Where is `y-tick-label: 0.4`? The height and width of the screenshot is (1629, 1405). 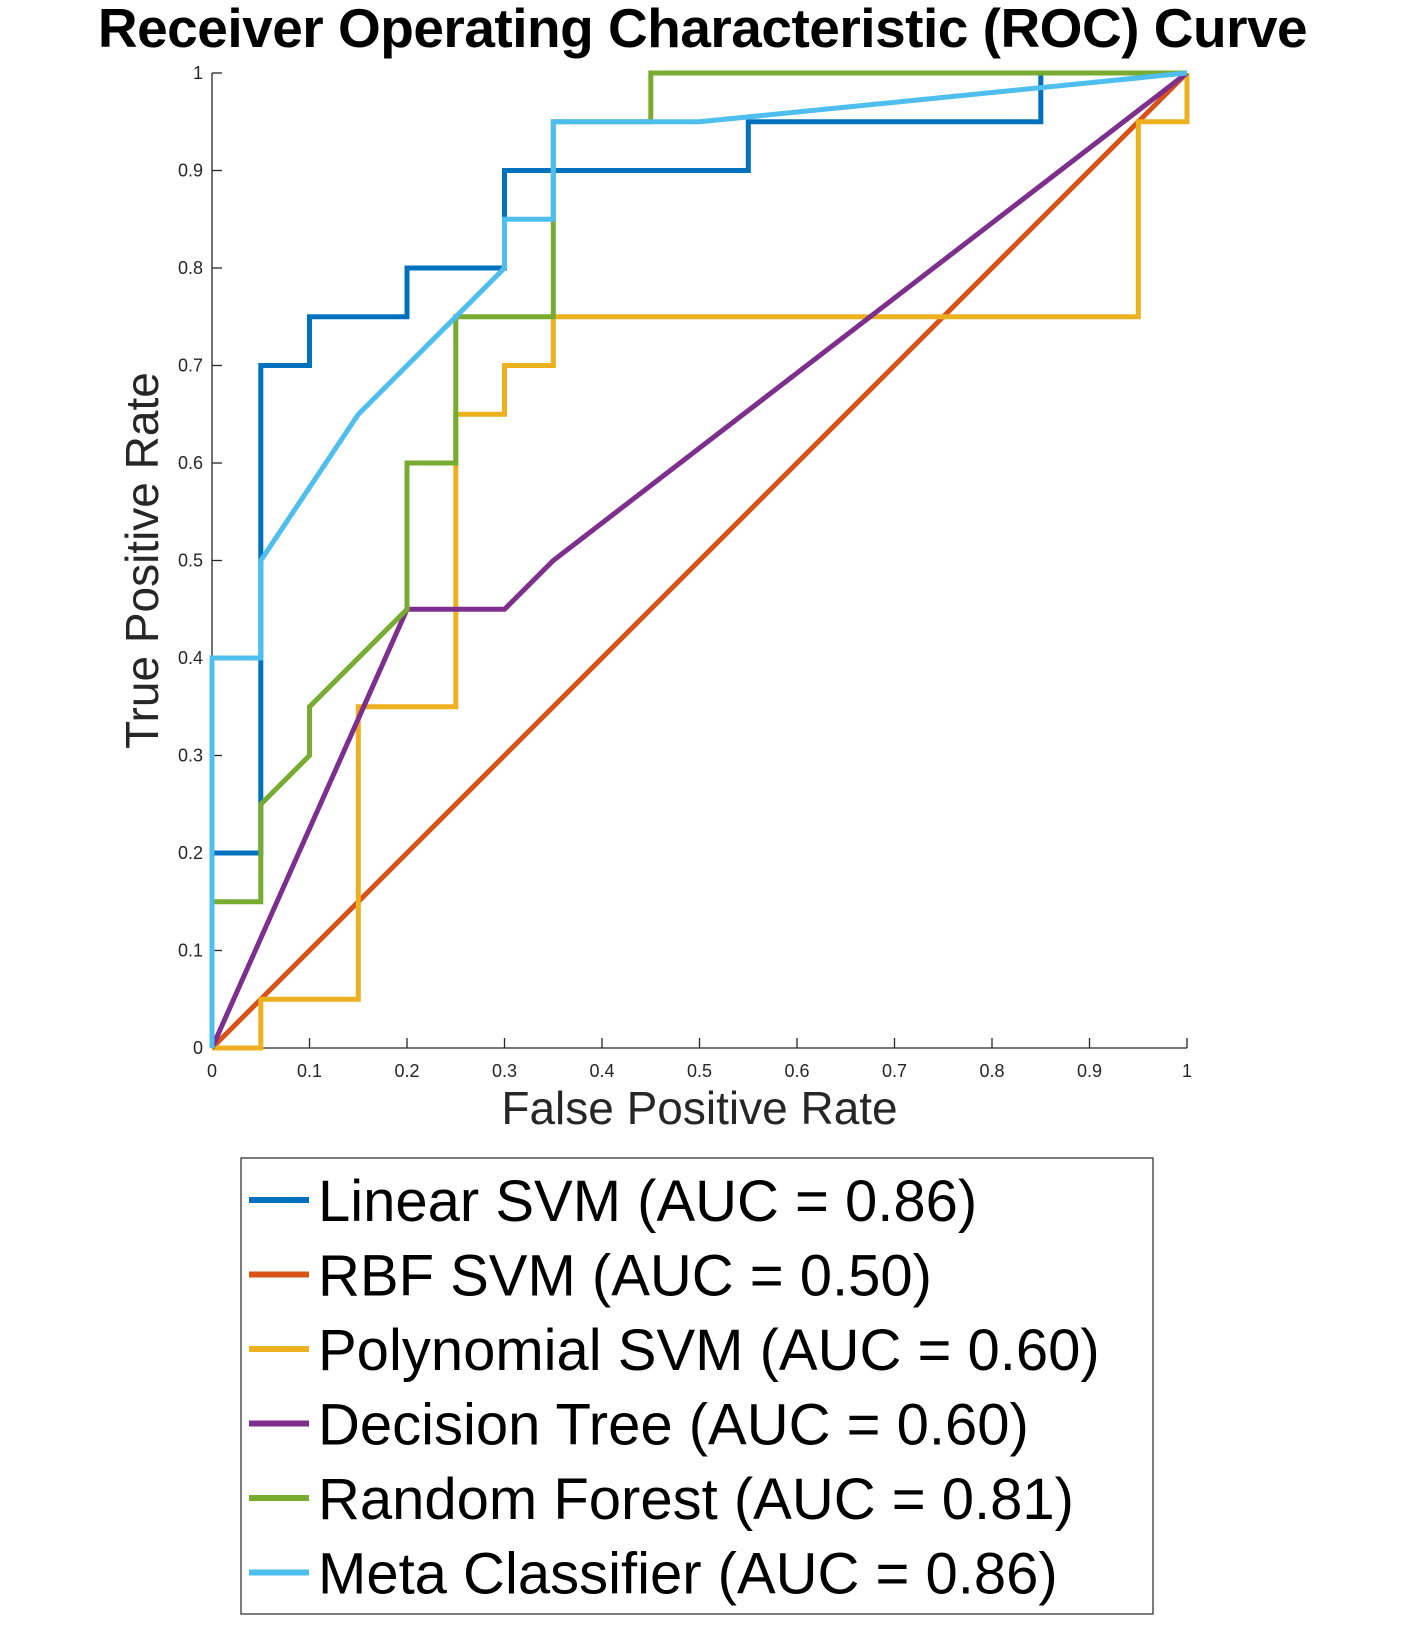 y-tick-label: 0.4 is located at coordinates (190, 658).